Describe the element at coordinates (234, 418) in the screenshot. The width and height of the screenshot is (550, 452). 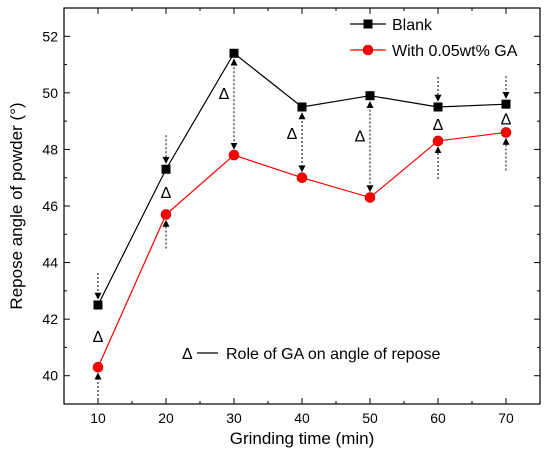
I see `x-tick-label: 30` at that location.